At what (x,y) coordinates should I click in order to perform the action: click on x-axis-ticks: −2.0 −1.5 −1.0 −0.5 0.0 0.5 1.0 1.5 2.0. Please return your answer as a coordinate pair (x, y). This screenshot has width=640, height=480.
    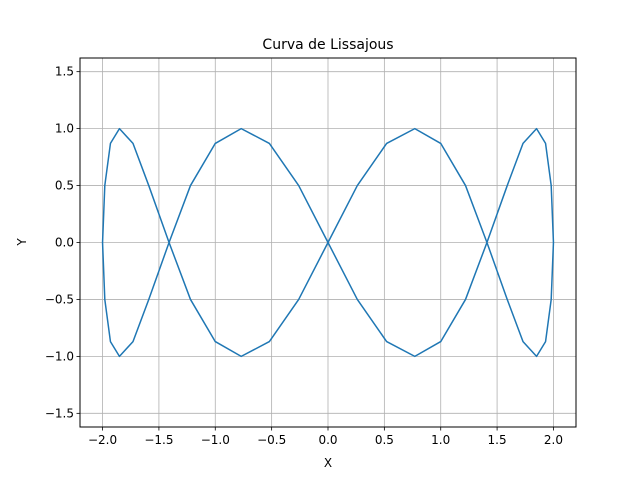
    Looking at the image, I should click on (325, 437).